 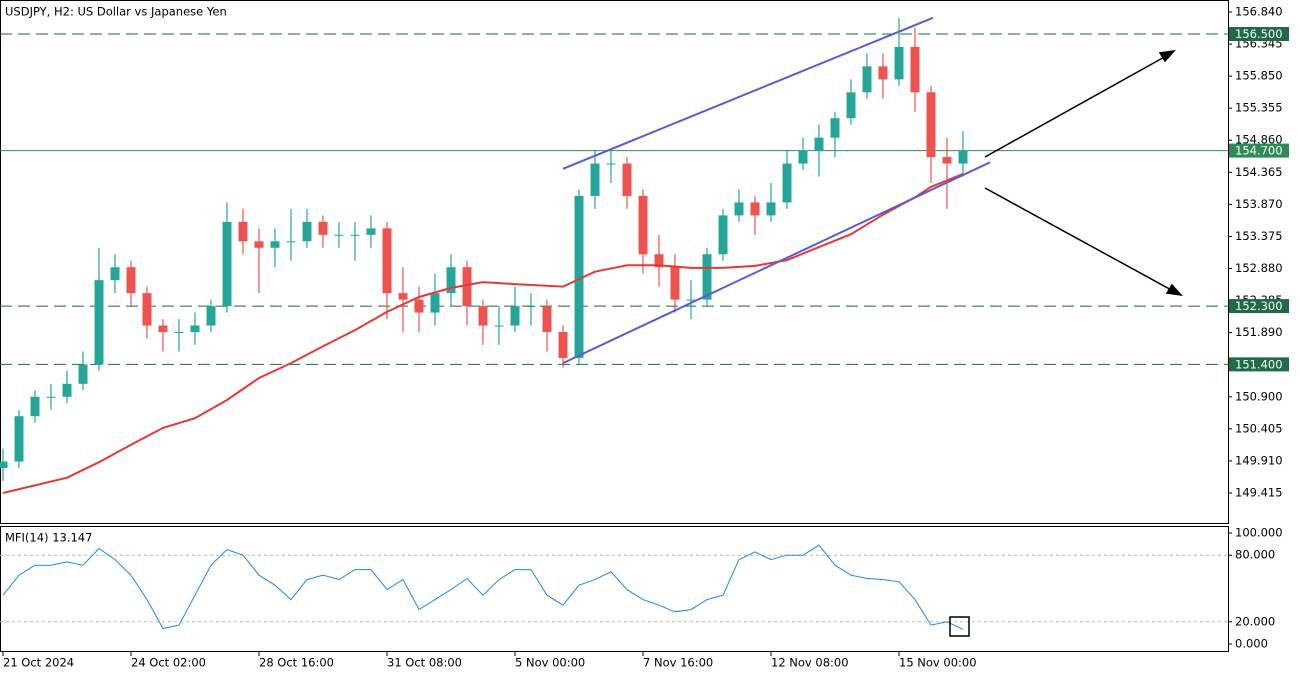 I want to click on y-tick-label: 154.860, so click(x=1259, y=140).